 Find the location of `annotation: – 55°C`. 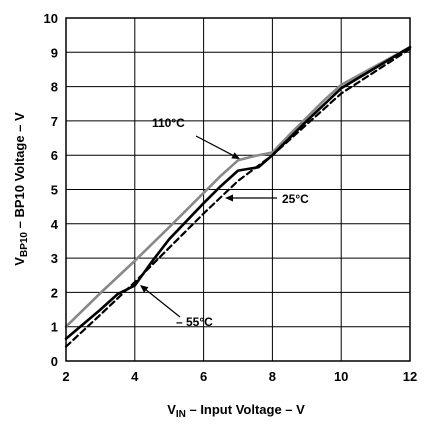

annotation: – 55°C is located at coordinates (176, 307).